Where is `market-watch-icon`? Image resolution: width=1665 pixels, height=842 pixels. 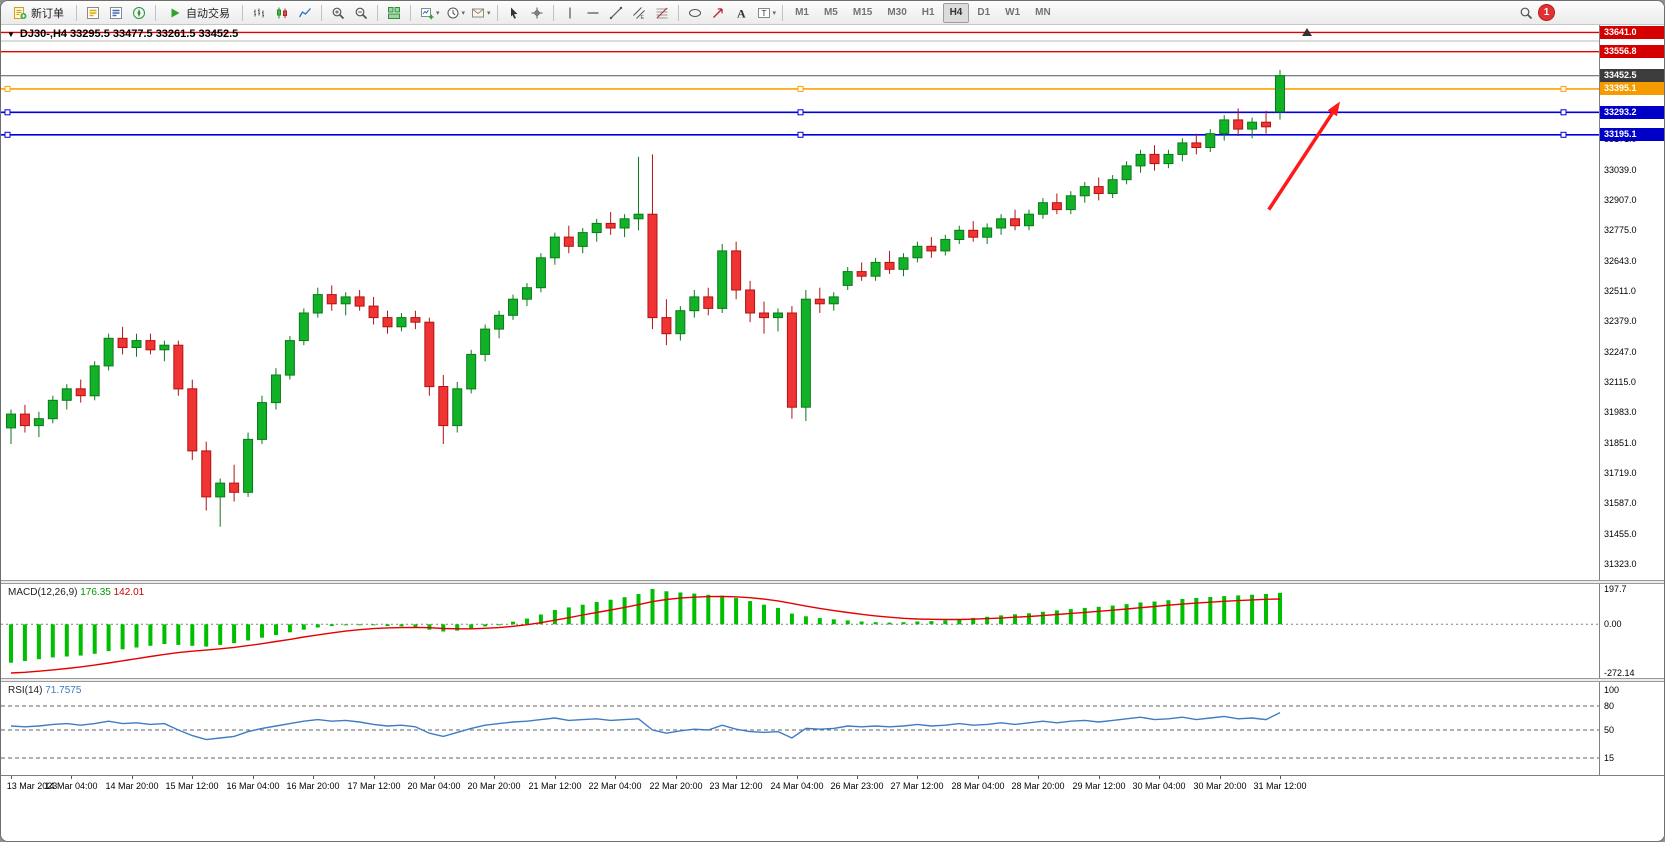 market-watch-icon is located at coordinates (93, 12).